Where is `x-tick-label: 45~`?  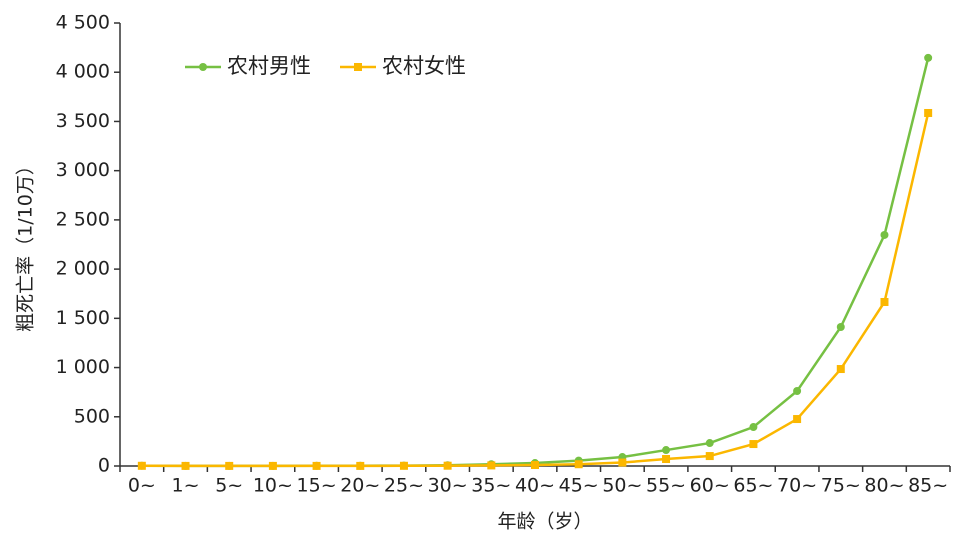 x-tick-label: 45~ is located at coordinates (579, 486).